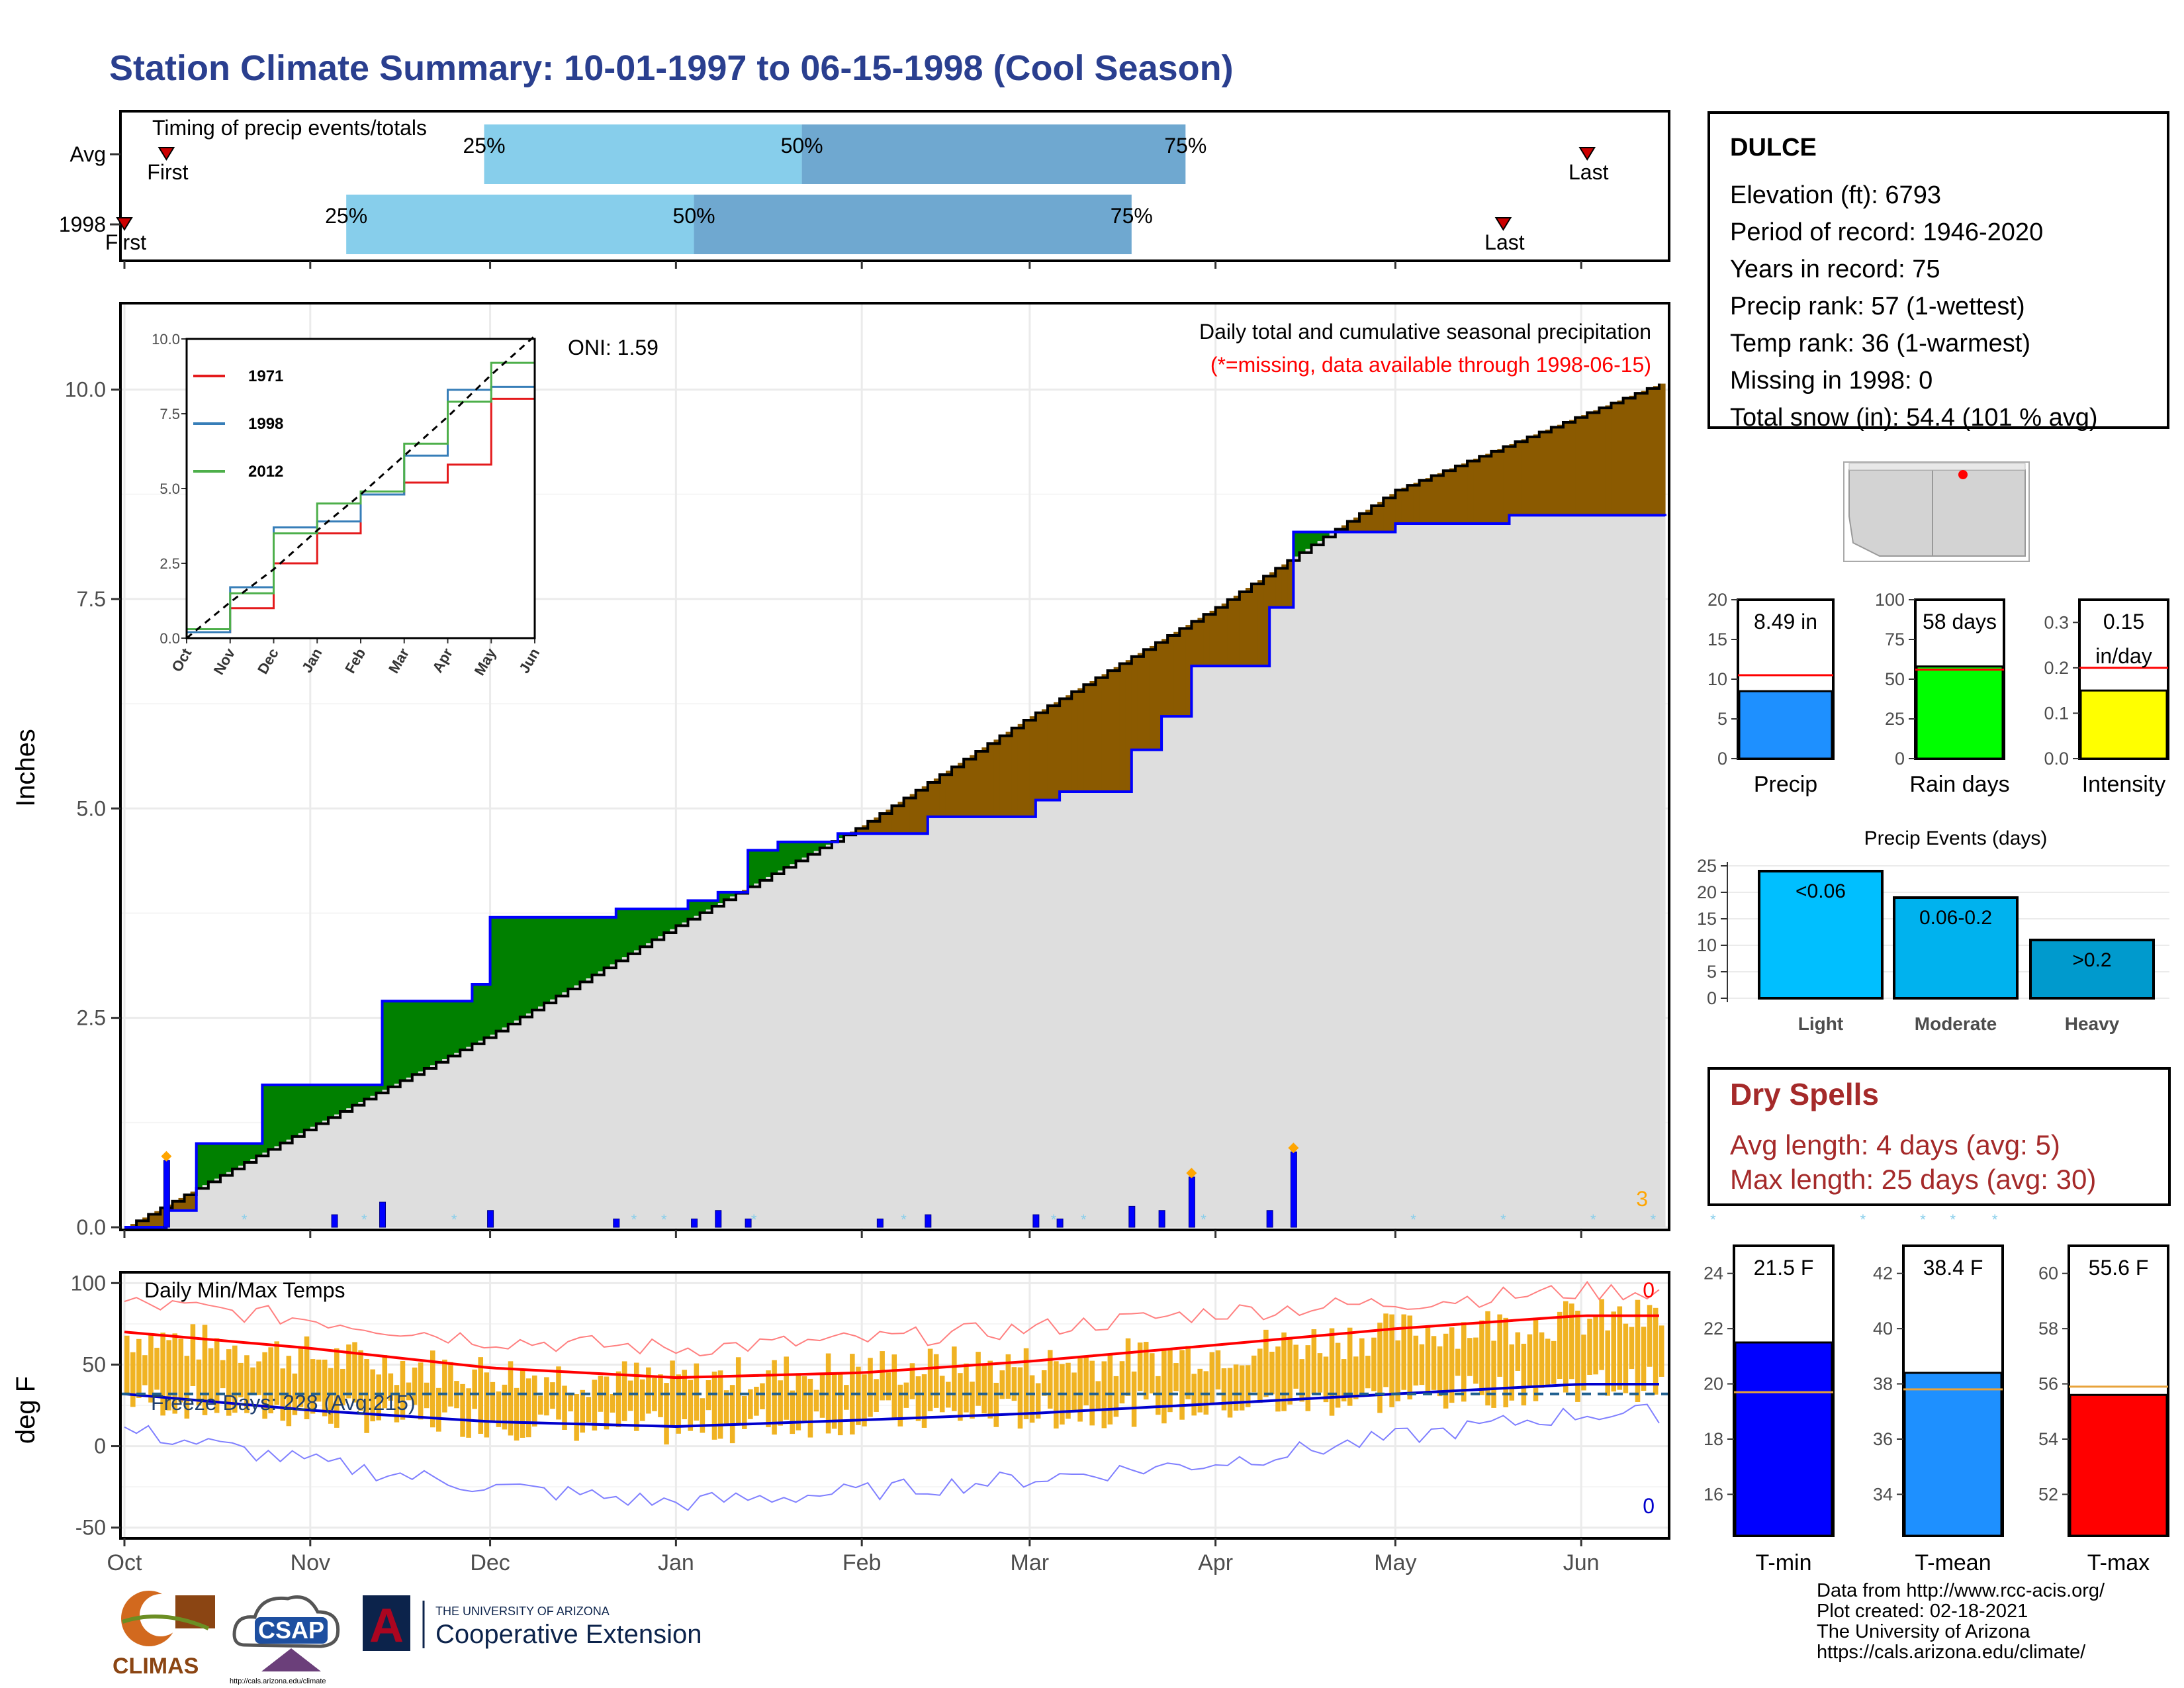 This screenshot has width=2184, height=1688. What do you see at coordinates (913, 224) in the screenshot?
I see `quartile-bar-upper` at bounding box center [913, 224].